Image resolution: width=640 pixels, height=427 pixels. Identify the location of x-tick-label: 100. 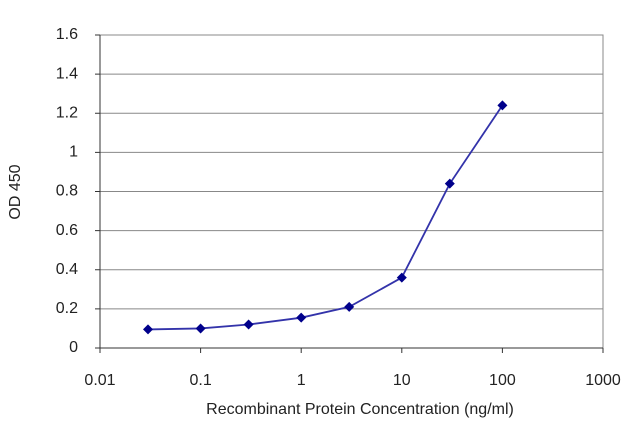
(502, 380).